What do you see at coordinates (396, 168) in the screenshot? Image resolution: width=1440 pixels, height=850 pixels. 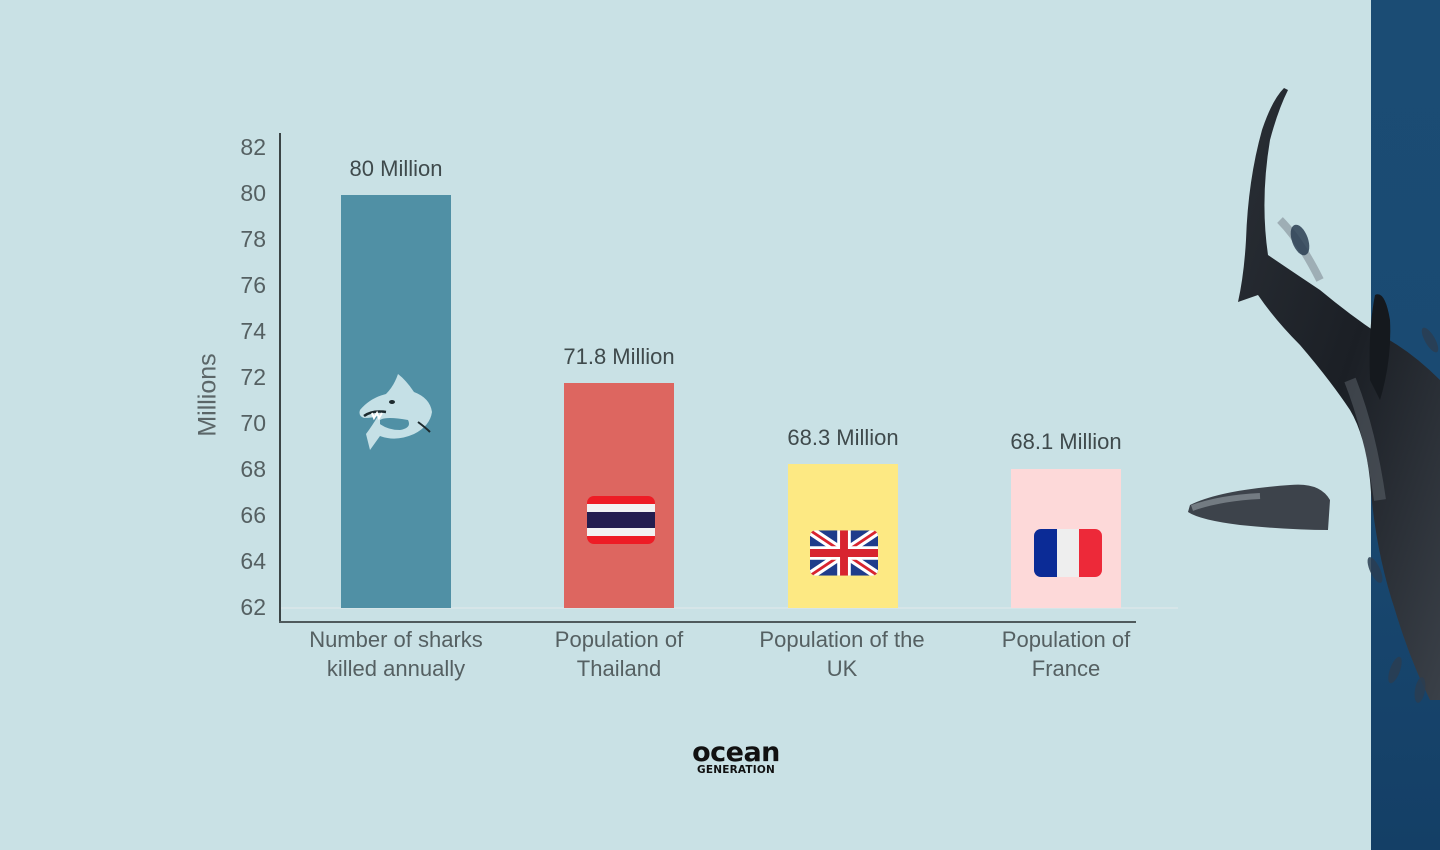 I see `bar-value-label: 80 Million` at bounding box center [396, 168].